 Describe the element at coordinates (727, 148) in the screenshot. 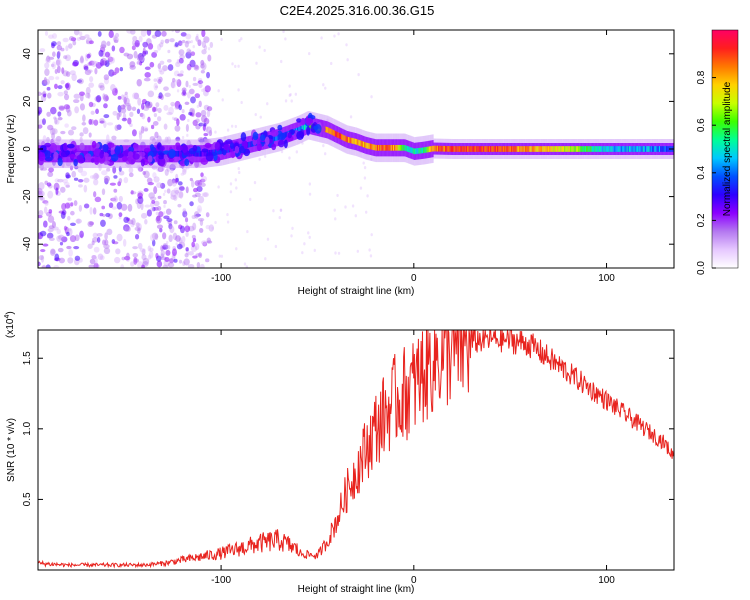

I see `colorbar-label: Normalized spectral amplitude` at that location.